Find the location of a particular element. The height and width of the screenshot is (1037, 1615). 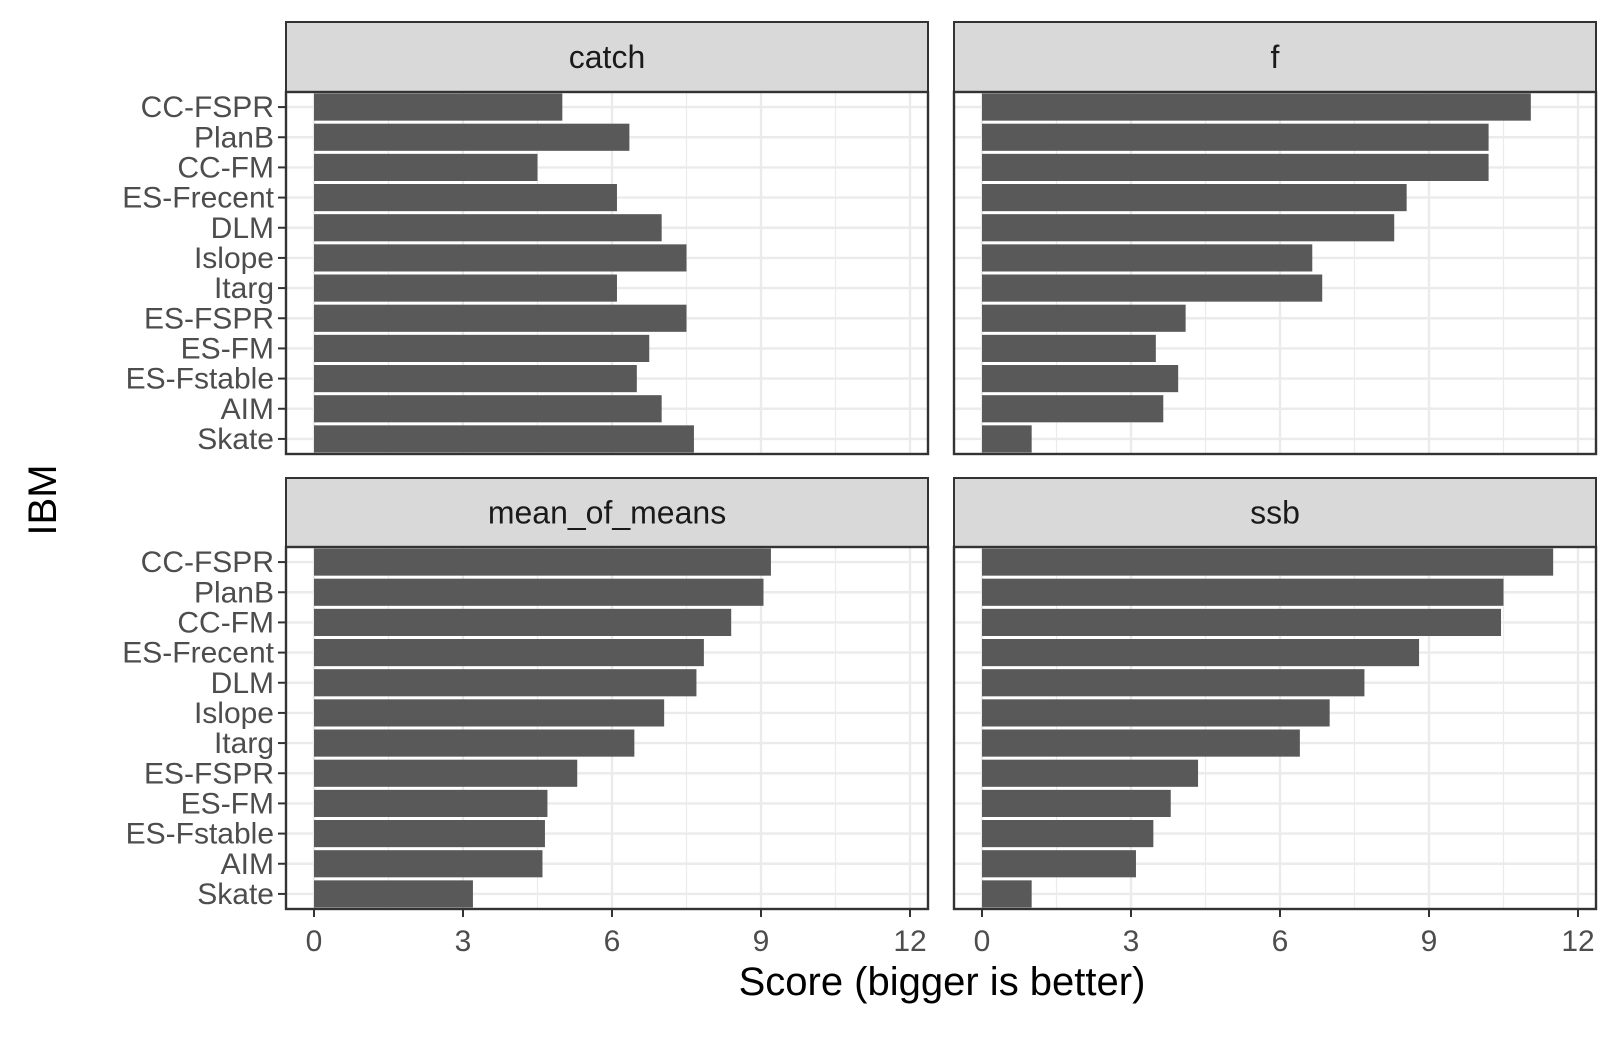

facet-title: f is located at coordinates (1275, 57).